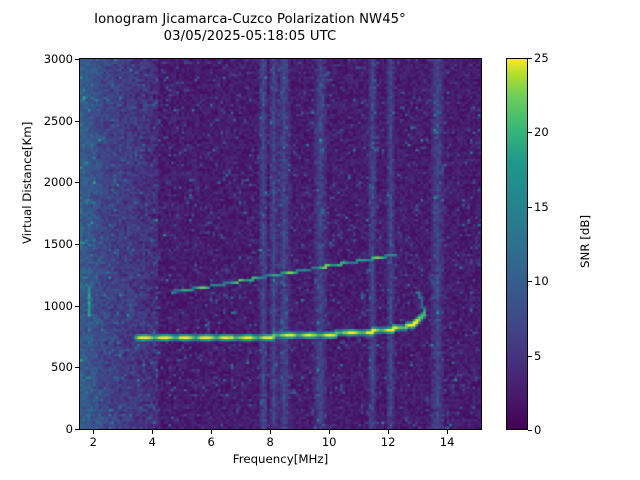 Image resolution: width=640 pixels, height=480 pixels. I want to click on x-axis-title: Frequency[MHz], so click(280, 459).